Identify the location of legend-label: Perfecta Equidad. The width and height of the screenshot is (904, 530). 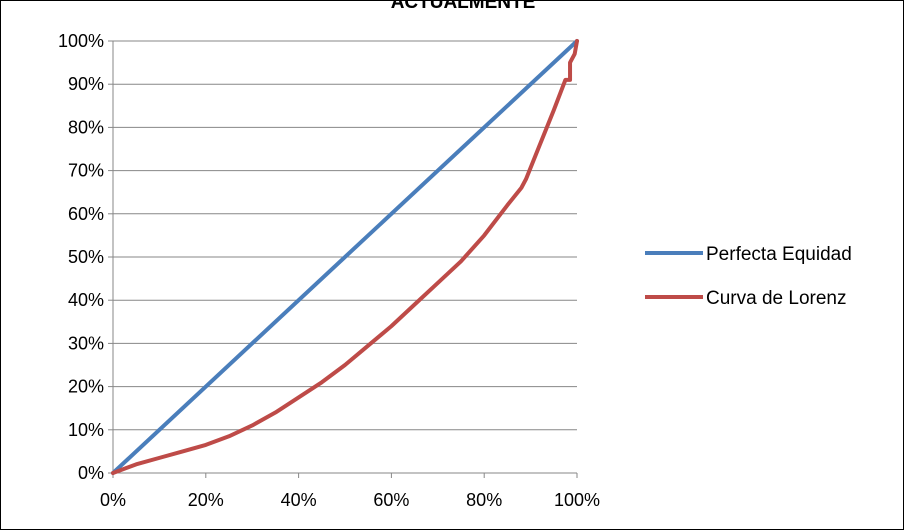
(779, 254).